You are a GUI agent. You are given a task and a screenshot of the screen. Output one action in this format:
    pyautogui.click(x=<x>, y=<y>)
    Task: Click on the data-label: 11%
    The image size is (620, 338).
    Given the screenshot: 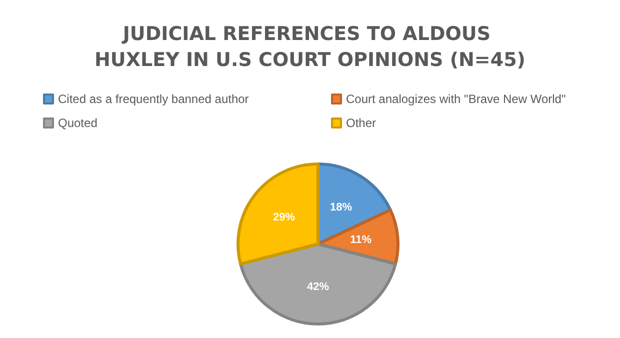 What is the action you would take?
    pyautogui.click(x=361, y=240)
    